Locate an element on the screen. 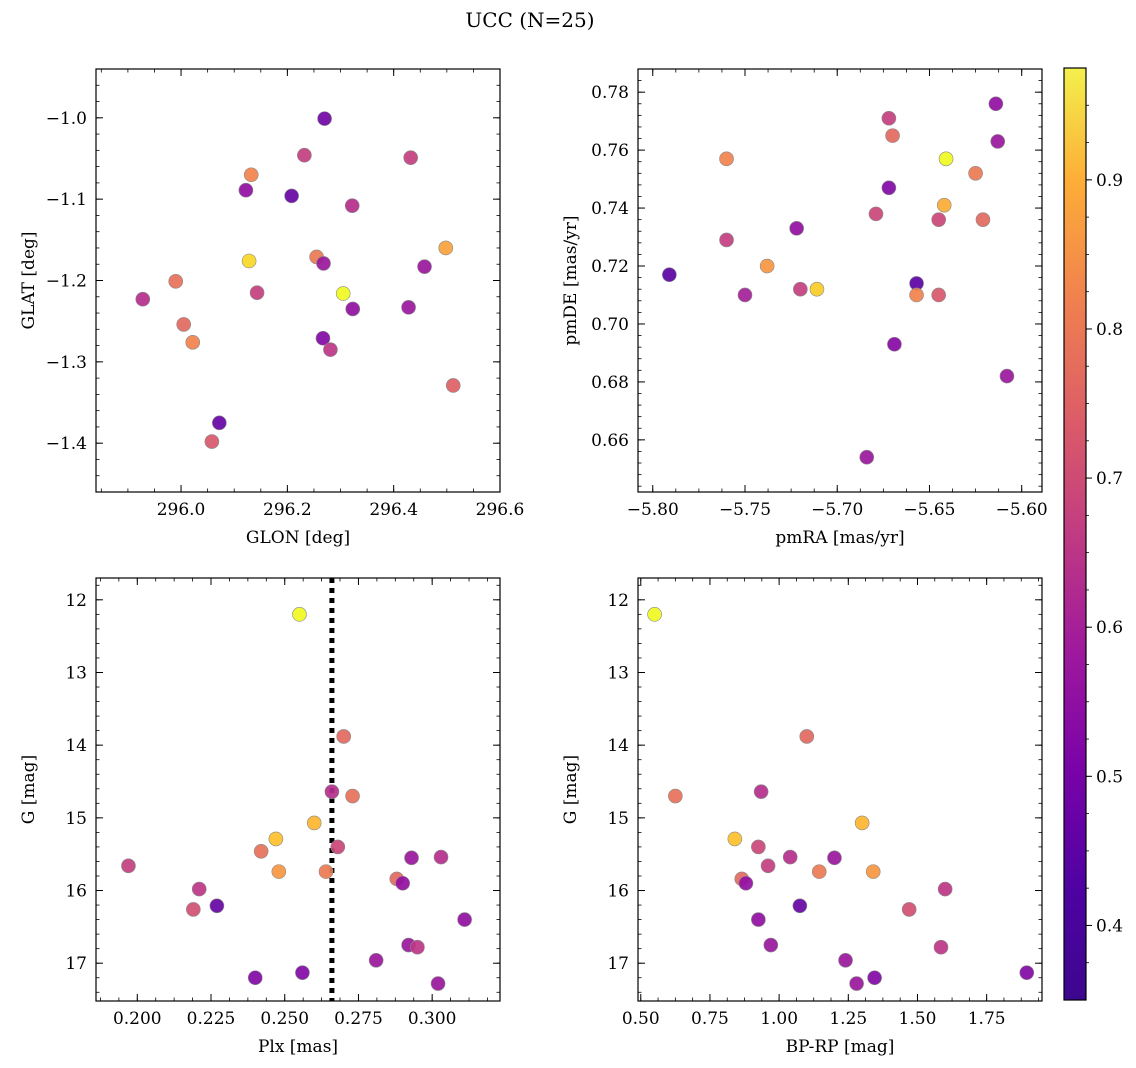 This screenshot has width=1136, height=1068. x-tick-label: −5.65 is located at coordinates (929, 510).